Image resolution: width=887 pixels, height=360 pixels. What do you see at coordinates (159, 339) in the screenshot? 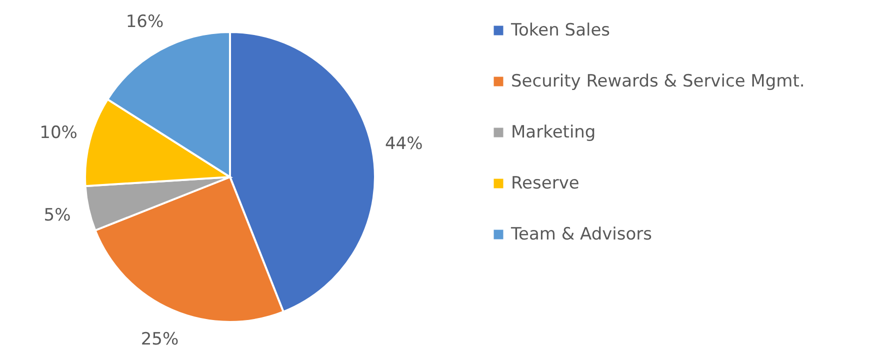
I see `data-label: 25%` at bounding box center [159, 339].